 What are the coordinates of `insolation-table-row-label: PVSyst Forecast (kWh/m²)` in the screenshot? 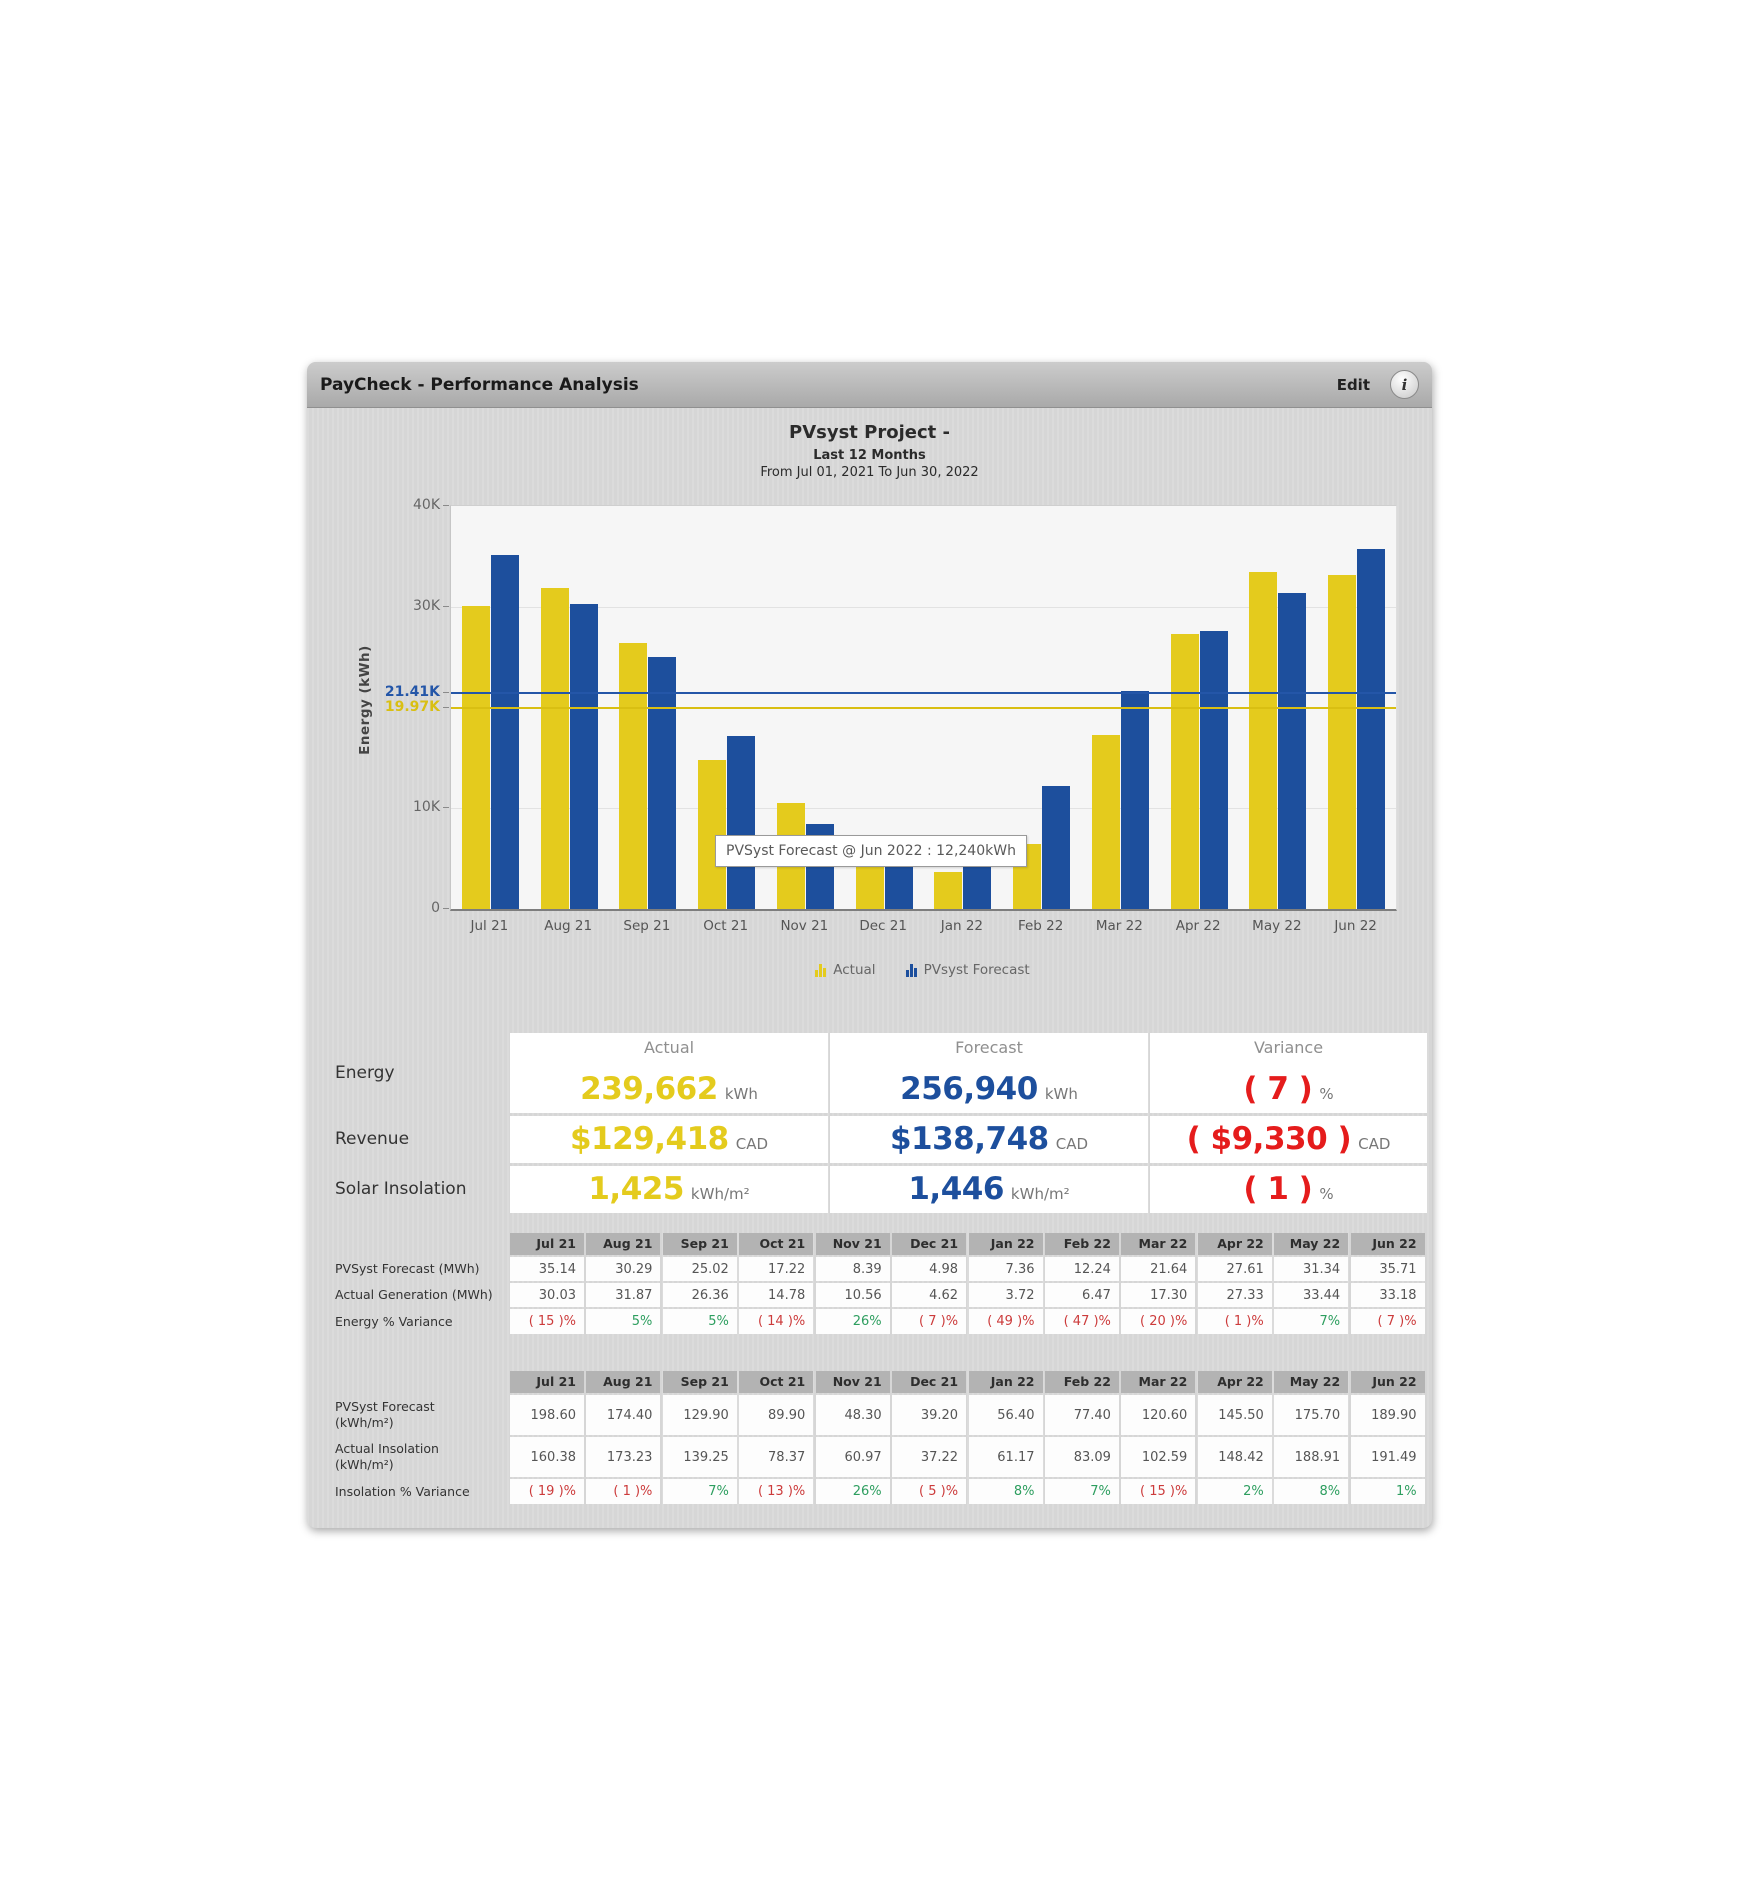 It's located at (385, 1414).